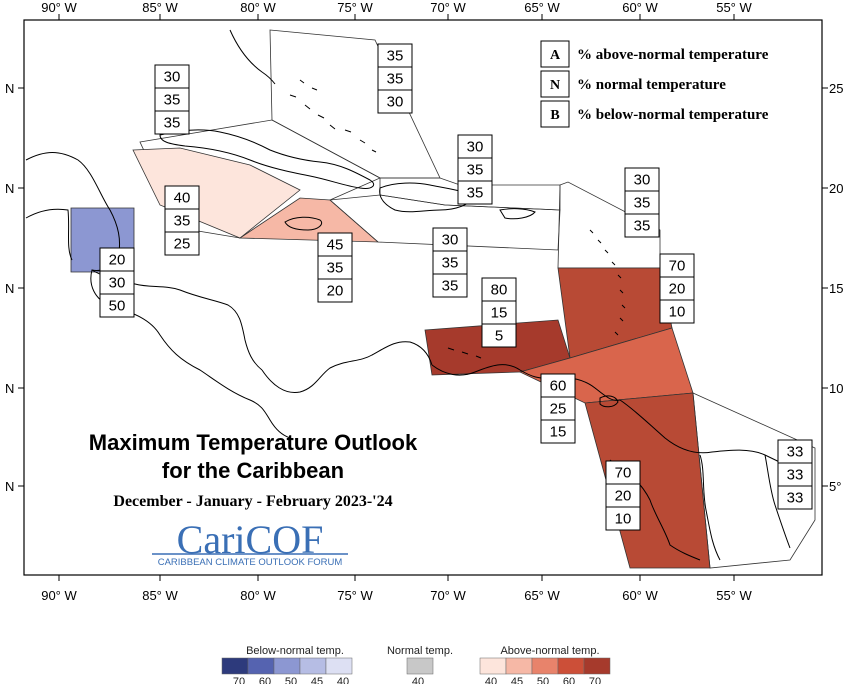  I want to click on lat-labels-left: N N N N N, so click(9, 287).